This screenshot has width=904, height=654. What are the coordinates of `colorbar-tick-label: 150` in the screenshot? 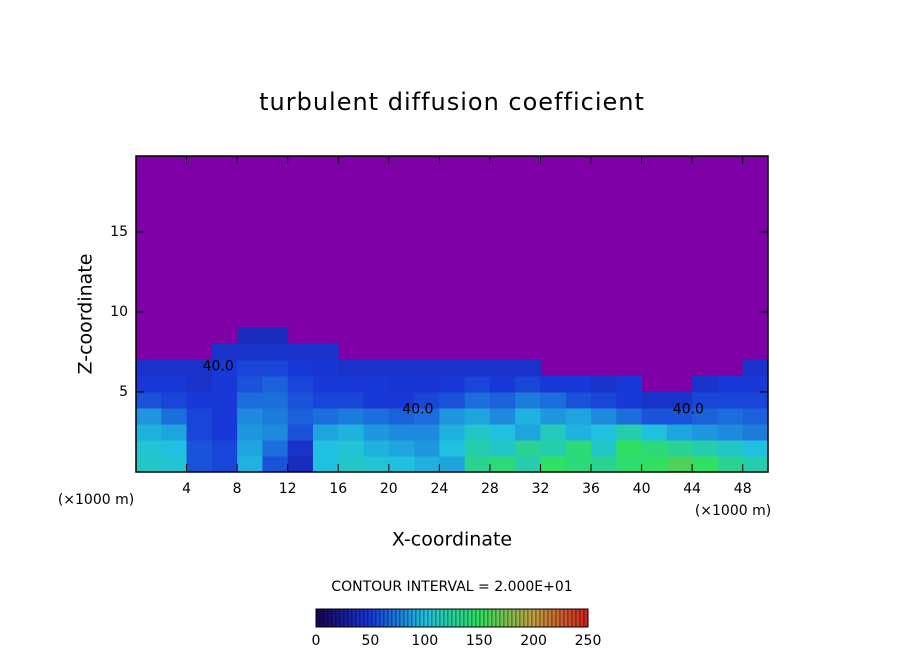 It's located at (479, 641).